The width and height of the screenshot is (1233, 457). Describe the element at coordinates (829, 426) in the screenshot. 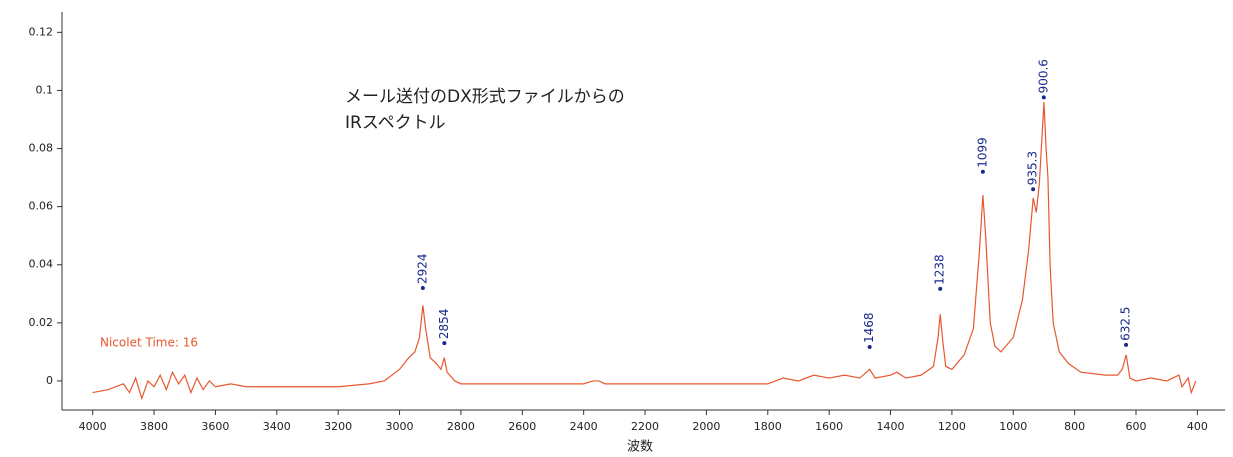

I see `x-tick-label: 1600` at that location.